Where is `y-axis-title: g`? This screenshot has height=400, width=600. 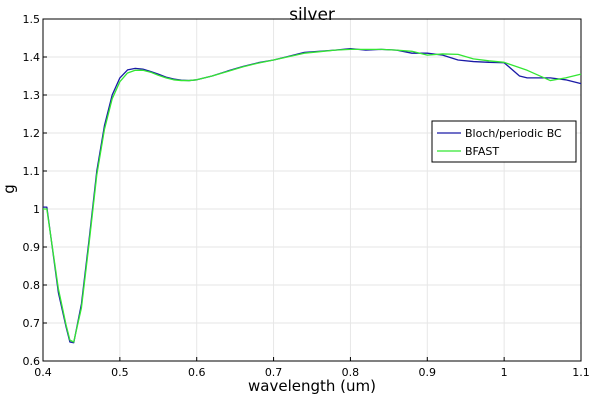
y-axis-title: g is located at coordinates (9, 189).